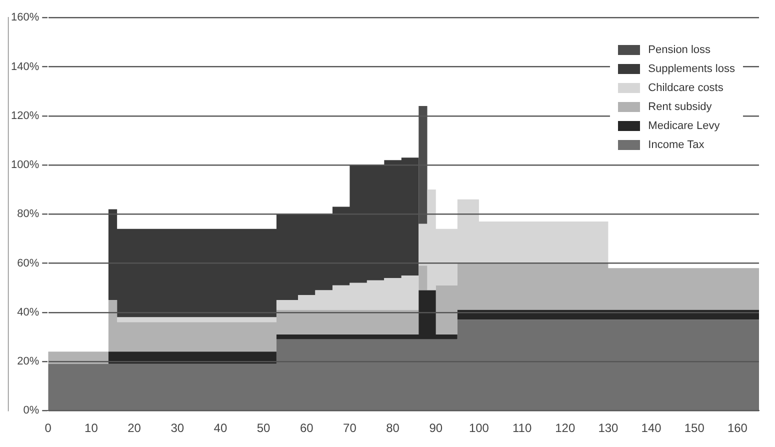 The height and width of the screenshot is (447, 775). Describe the element at coordinates (28, 362) in the screenshot. I see `y-tick-label: 20%` at that location.